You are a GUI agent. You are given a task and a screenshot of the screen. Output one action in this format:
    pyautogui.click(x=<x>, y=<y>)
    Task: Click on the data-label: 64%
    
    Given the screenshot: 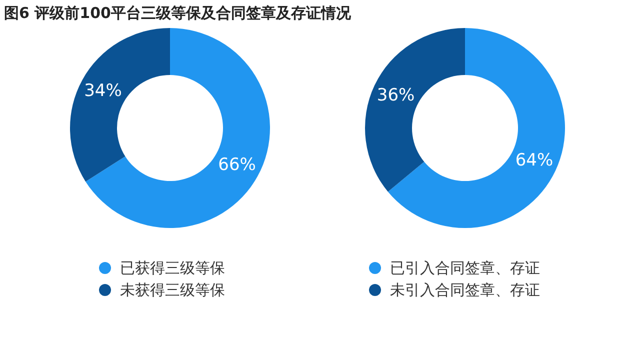 What is the action you would take?
    pyautogui.click(x=534, y=160)
    